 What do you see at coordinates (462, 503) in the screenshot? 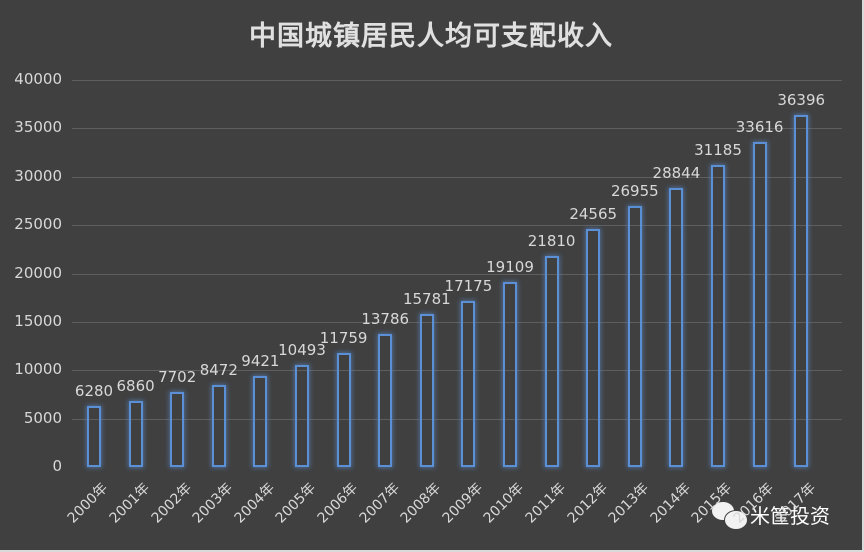
I see `x-tick-label: 2009年` at bounding box center [462, 503].